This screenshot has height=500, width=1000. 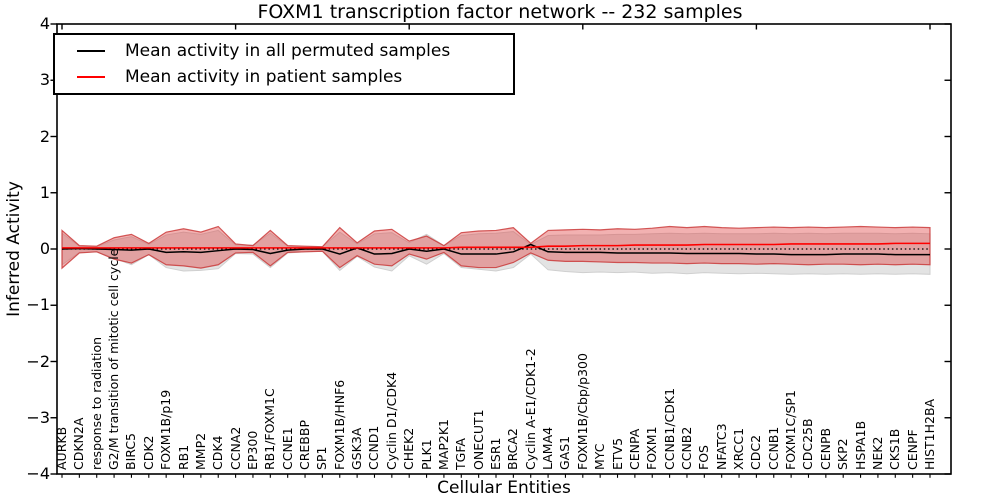 What do you see at coordinates (860, 445) in the screenshot?
I see `x-tick-label: HSPA1B` at bounding box center [860, 445].